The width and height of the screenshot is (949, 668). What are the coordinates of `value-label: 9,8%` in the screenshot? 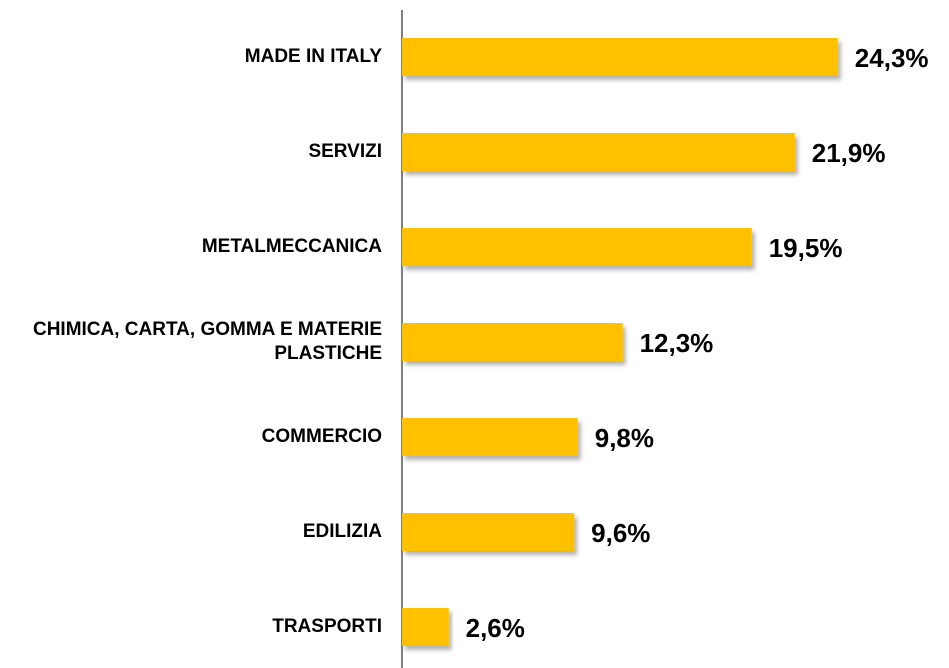 It's located at (624, 438).